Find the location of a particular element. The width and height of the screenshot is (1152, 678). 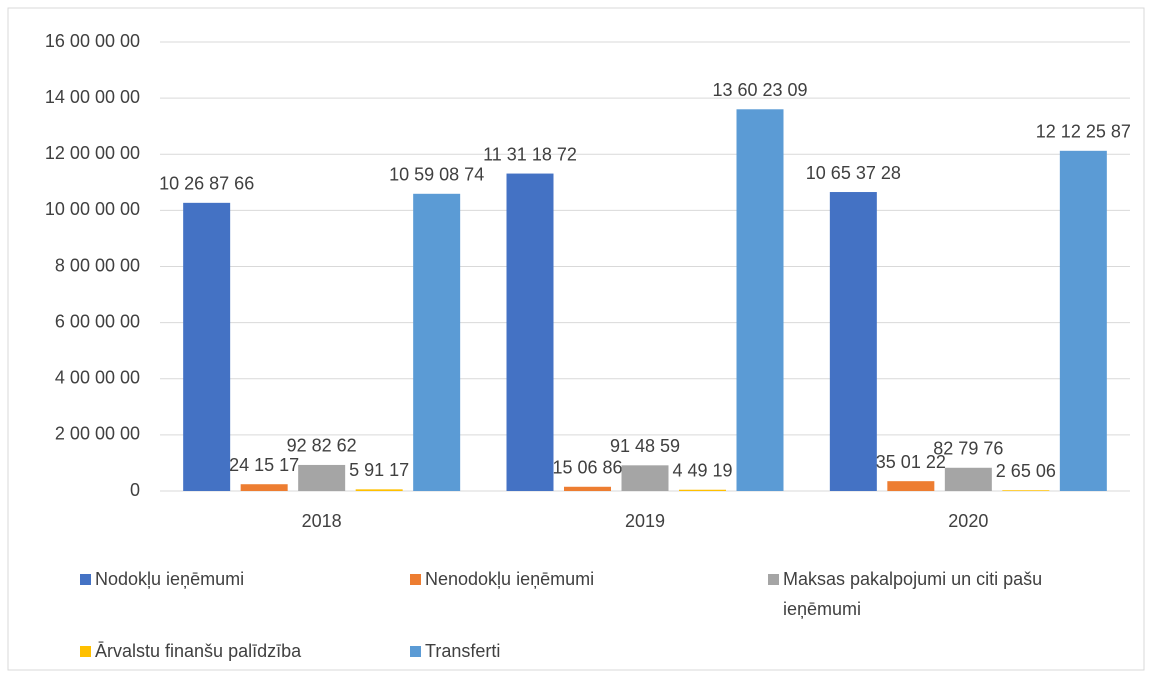

y-tick-label: 4 00 00 00 is located at coordinates (97, 378).